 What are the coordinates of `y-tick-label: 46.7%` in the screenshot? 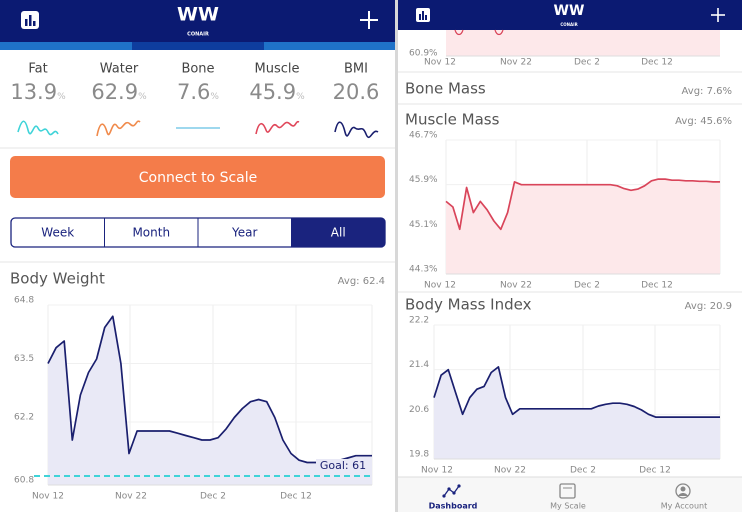 It's located at (423, 136).